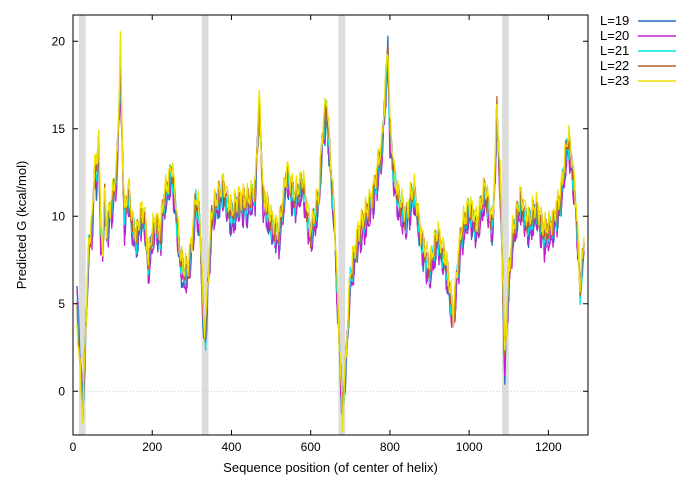 The image size is (690, 483). I want to click on y-tick-label: 10, so click(59, 216).